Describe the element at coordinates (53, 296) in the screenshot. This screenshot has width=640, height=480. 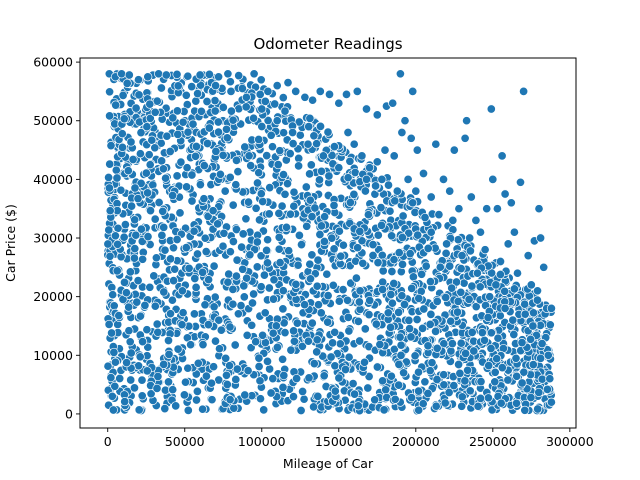
I see `y-tick-label: 20000` at that location.